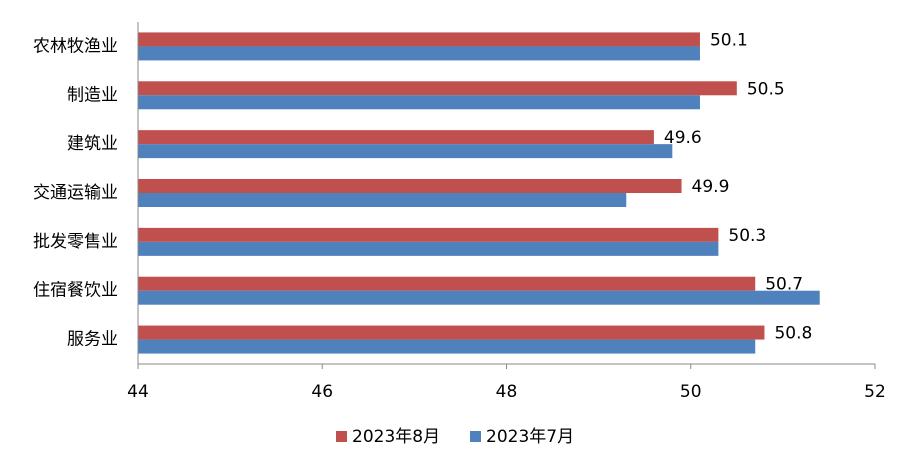 The height and width of the screenshot is (467, 907). Describe the element at coordinates (92, 144) in the screenshot. I see `y-tick-label: 建筑业` at that location.